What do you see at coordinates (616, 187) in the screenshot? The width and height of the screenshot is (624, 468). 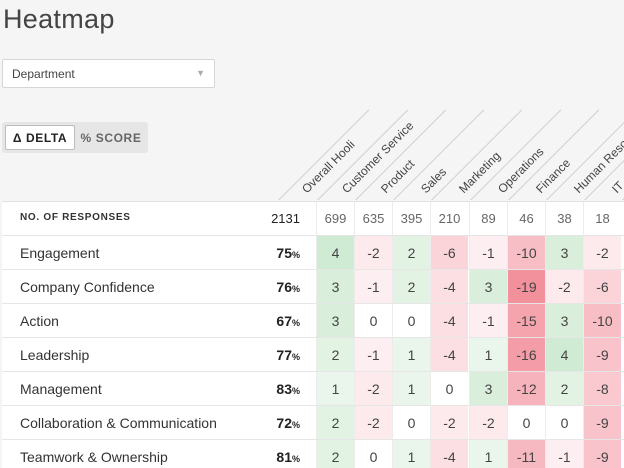 I see `column-header: IT` at bounding box center [616, 187].